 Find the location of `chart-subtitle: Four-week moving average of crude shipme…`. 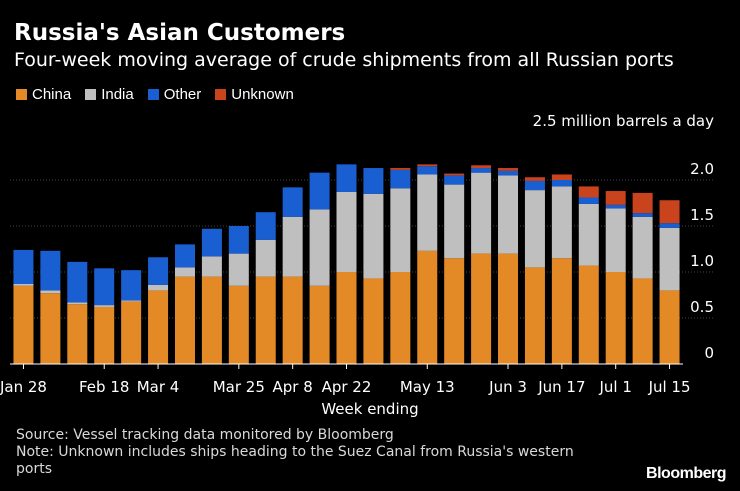

chart-subtitle: Four-week moving average of crude shipme… is located at coordinates (344, 60).